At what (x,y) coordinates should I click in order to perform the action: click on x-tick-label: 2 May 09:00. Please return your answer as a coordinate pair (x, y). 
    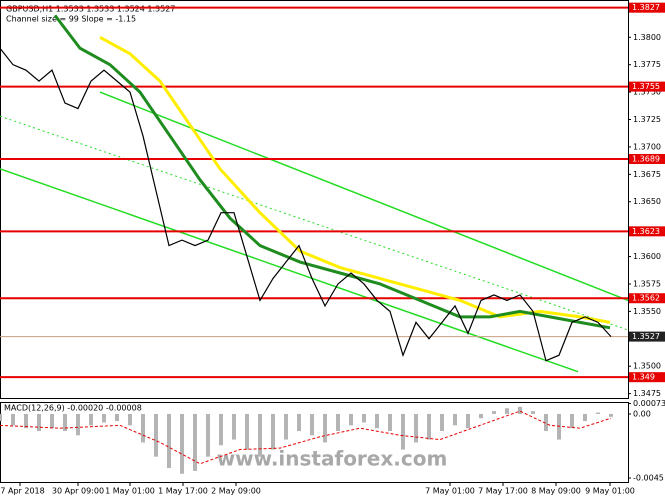
    Looking at the image, I should click on (236, 491).